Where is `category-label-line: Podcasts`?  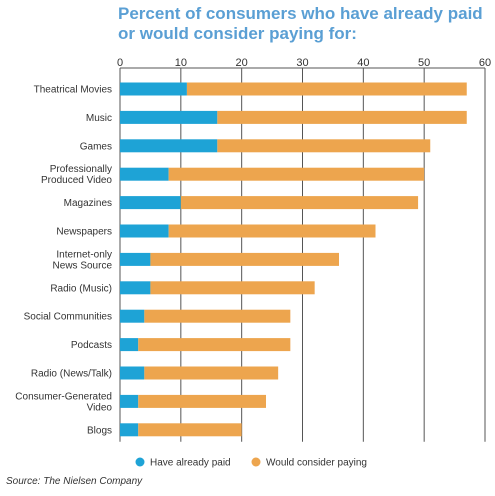
category-label-line: Podcasts is located at coordinates (91, 345).